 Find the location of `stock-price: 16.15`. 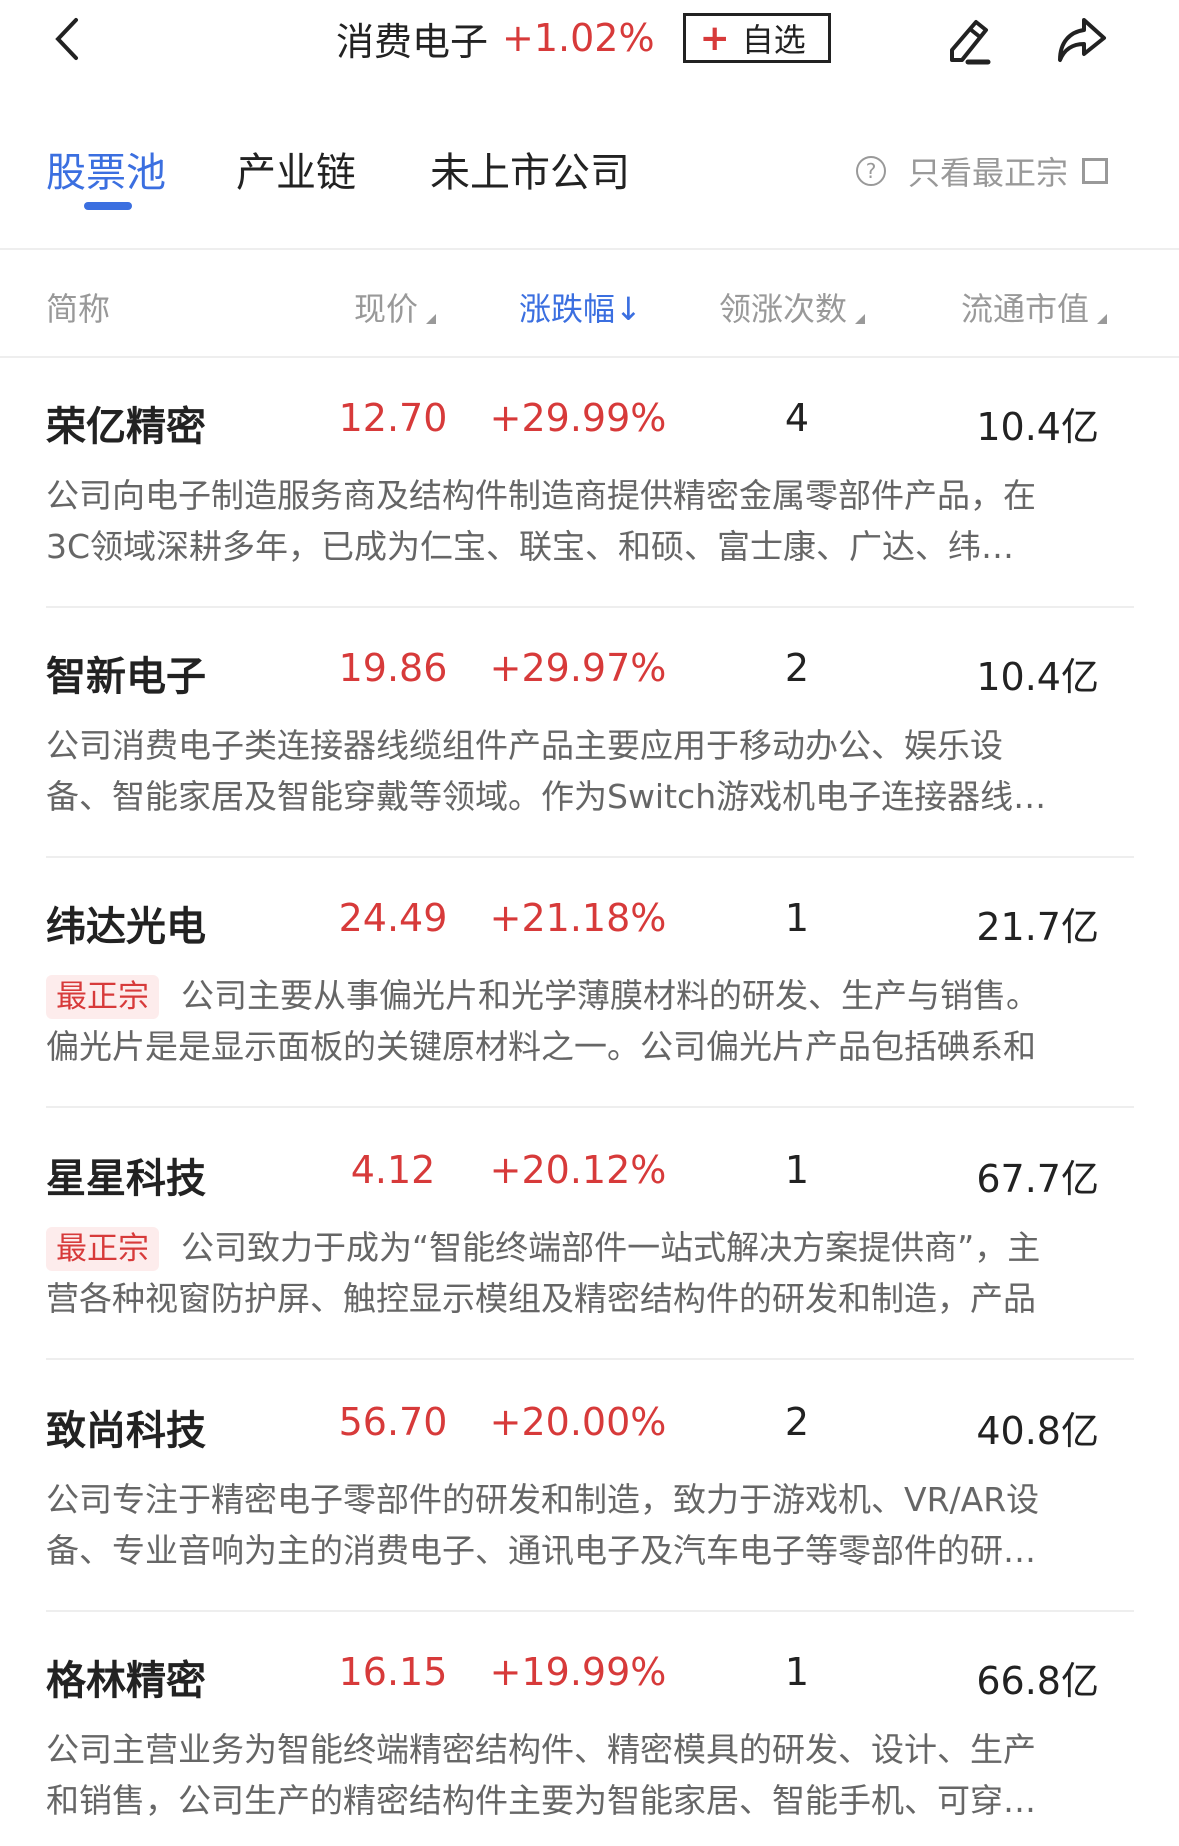

stock-price: 16.15 is located at coordinates (393, 1672).